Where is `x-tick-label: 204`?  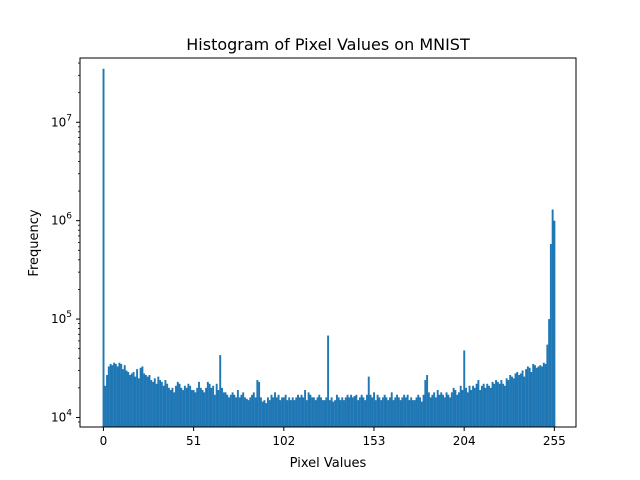
x-tick-label: 204 is located at coordinates (464, 441).